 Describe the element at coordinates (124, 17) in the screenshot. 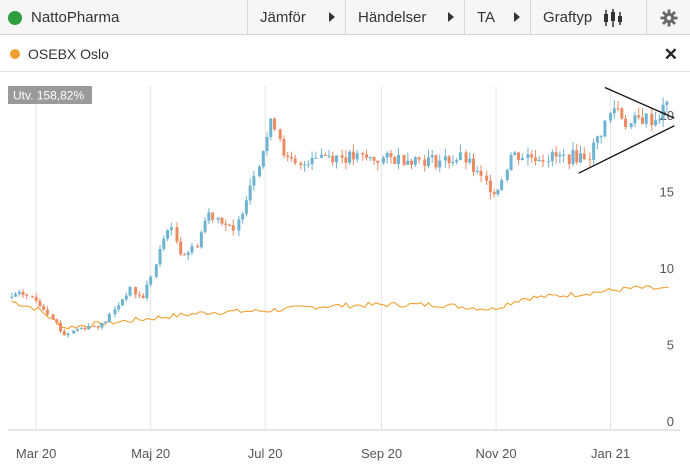

I see `ticker-selector: NattoPharma` at that location.